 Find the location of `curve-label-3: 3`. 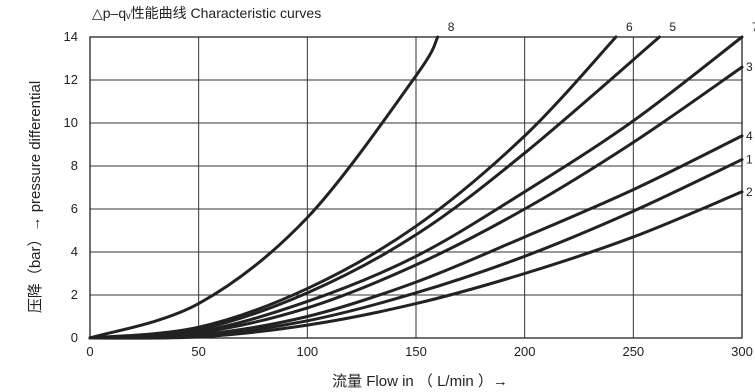

curve-label-3: 3 is located at coordinates (749, 67).